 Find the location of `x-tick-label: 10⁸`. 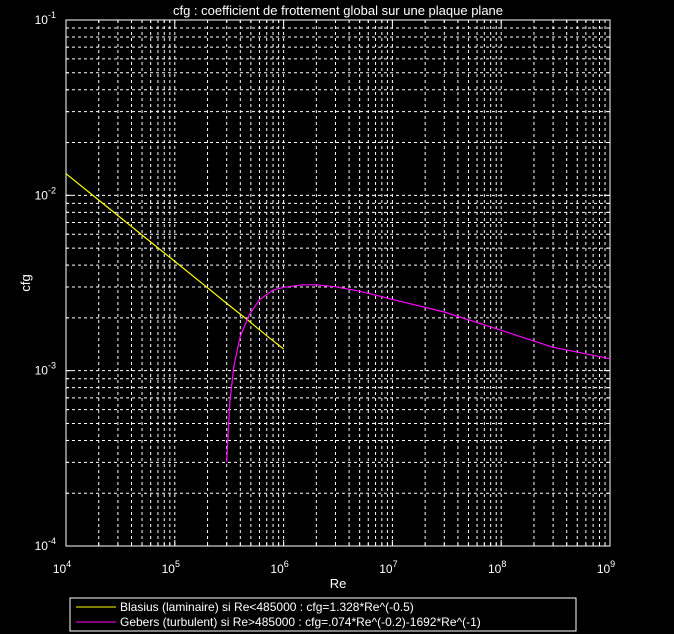

x-tick-label: 10⁸ is located at coordinates (497, 567).